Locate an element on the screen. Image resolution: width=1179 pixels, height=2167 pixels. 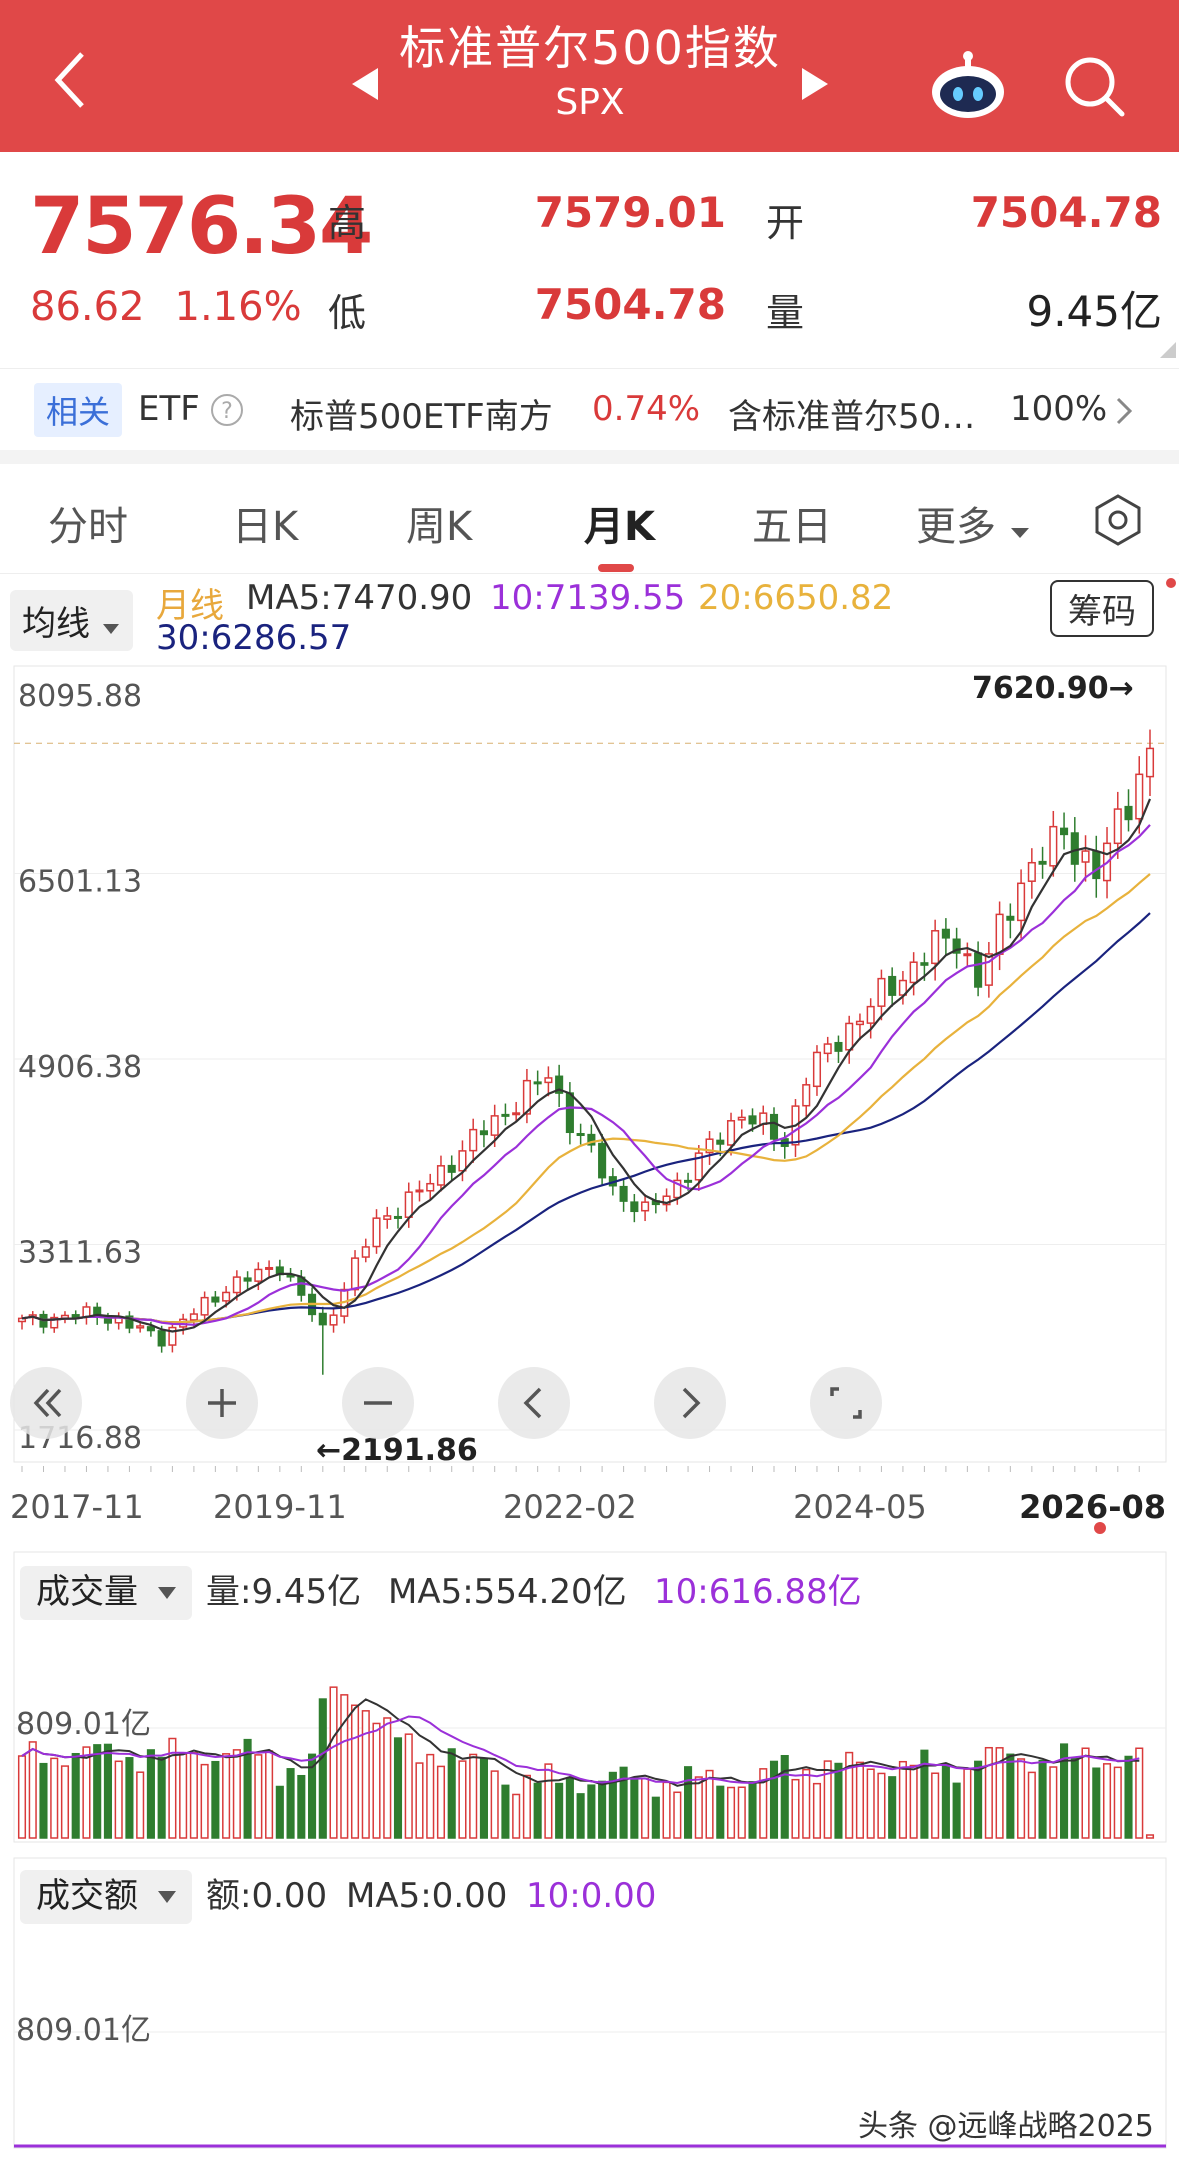
fullscreen-icon is located at coordinates (846, 1403).